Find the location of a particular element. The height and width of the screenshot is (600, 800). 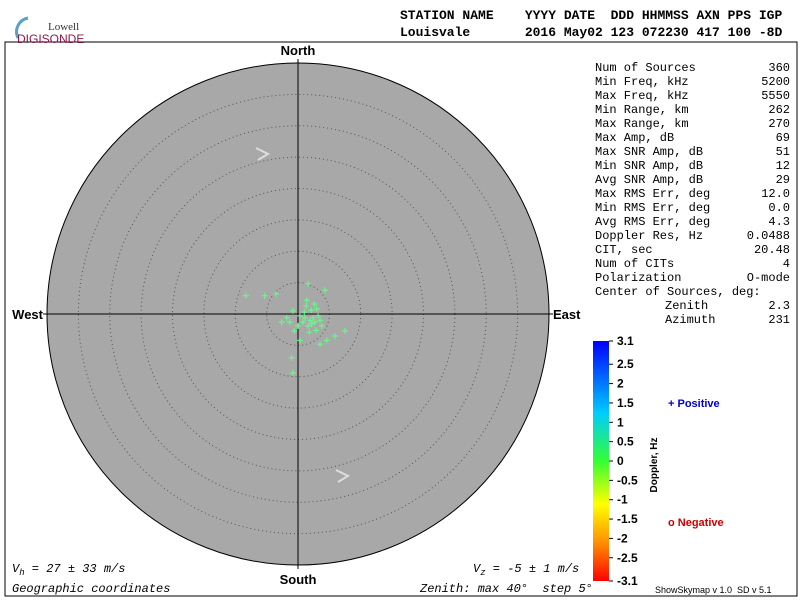

stat-value: 4 is located at coordinates (786, 264).